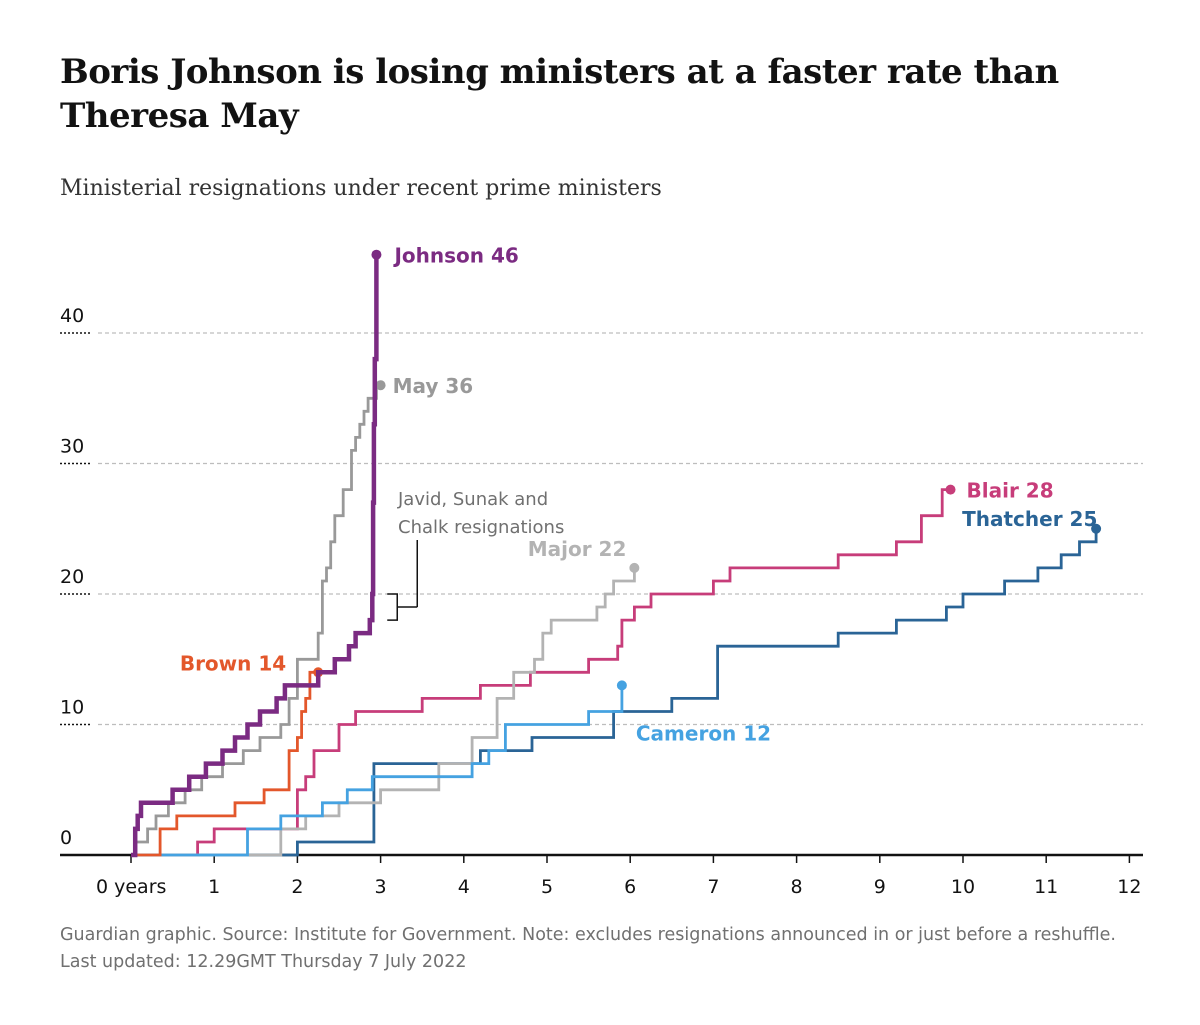 Image resolution: width=1200 pixels, height=1025 pixels. I want to click on y-tick-label-30: 30, so click(72, 447).